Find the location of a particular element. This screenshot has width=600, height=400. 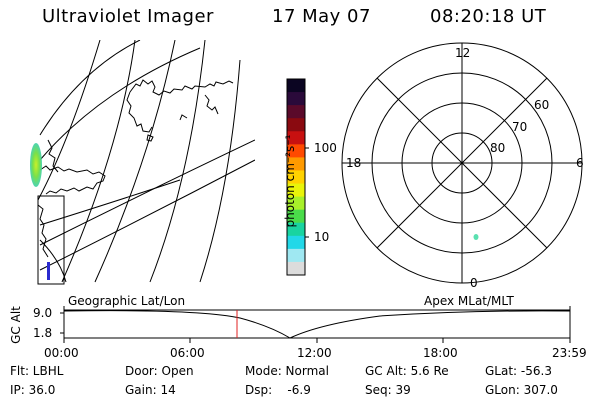

ip-status: IP: 36.0 is located at coordinates (33, 390).